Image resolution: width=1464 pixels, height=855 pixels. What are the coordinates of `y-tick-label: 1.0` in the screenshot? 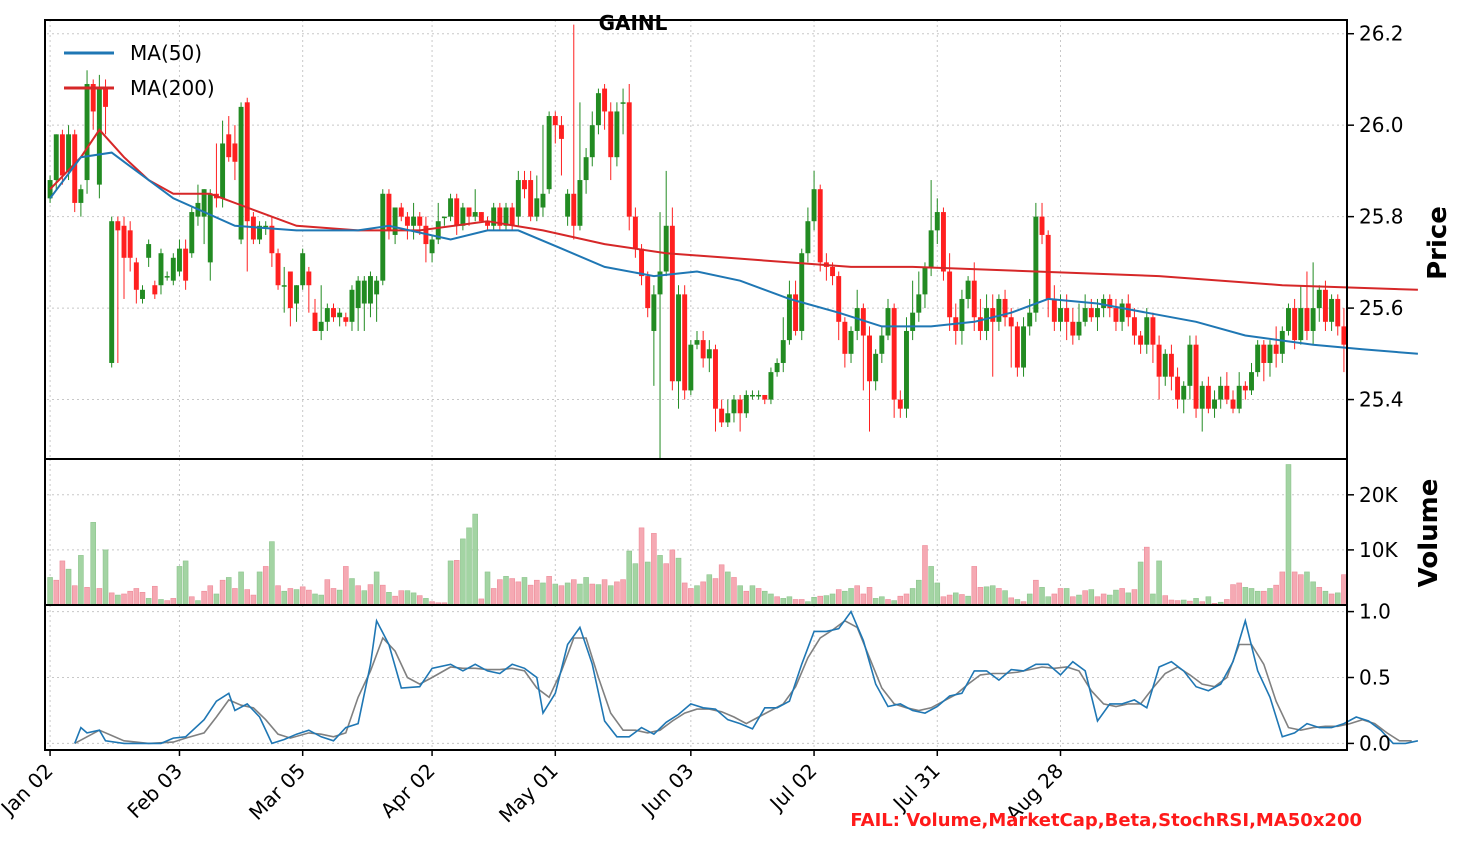 It's located at (1375, 612).